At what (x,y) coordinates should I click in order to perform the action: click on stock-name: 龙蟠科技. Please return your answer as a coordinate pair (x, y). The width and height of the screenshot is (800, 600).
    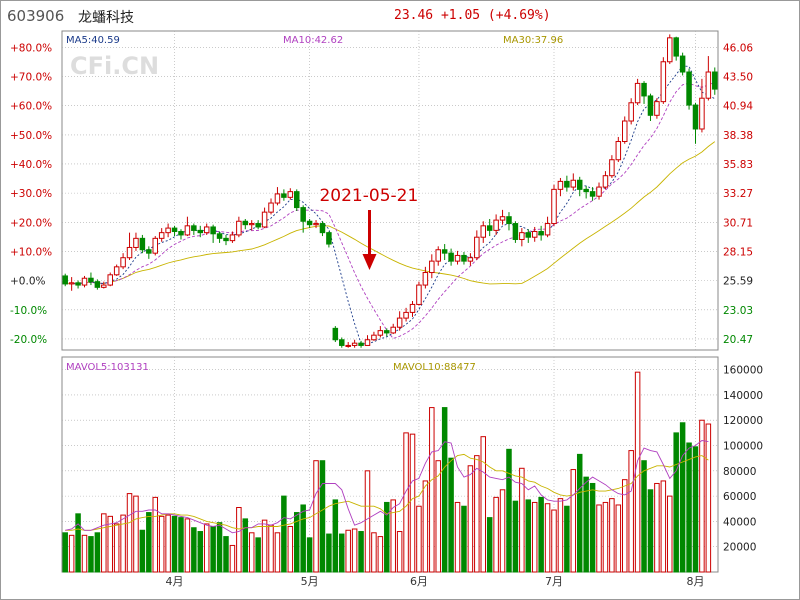
    Looking at the image, I should click on (106, 18).